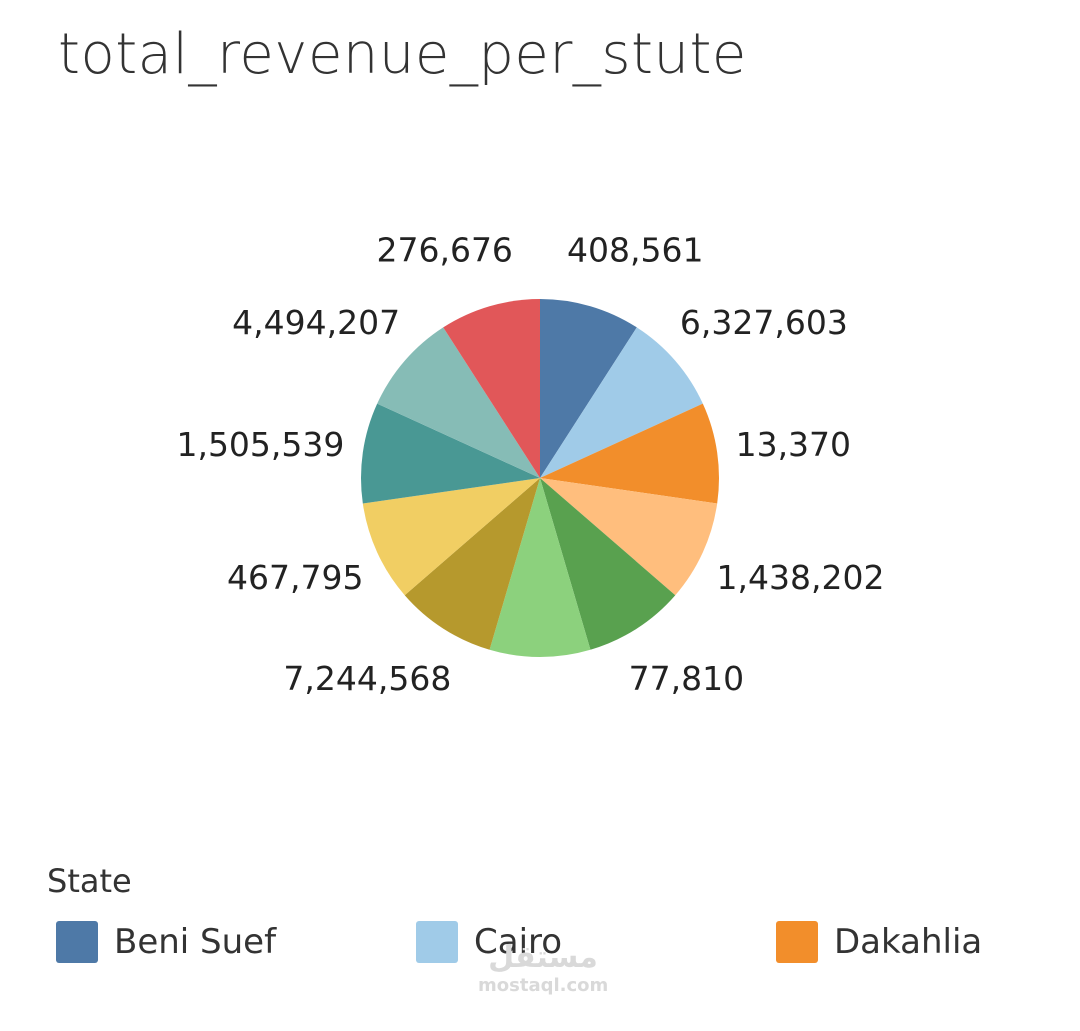 This screenshot has height=1031, width=1080. Describe the element at coordinates (800, 577) in the screenshot. I see `slice-data-label: 1,438,202` at that location.